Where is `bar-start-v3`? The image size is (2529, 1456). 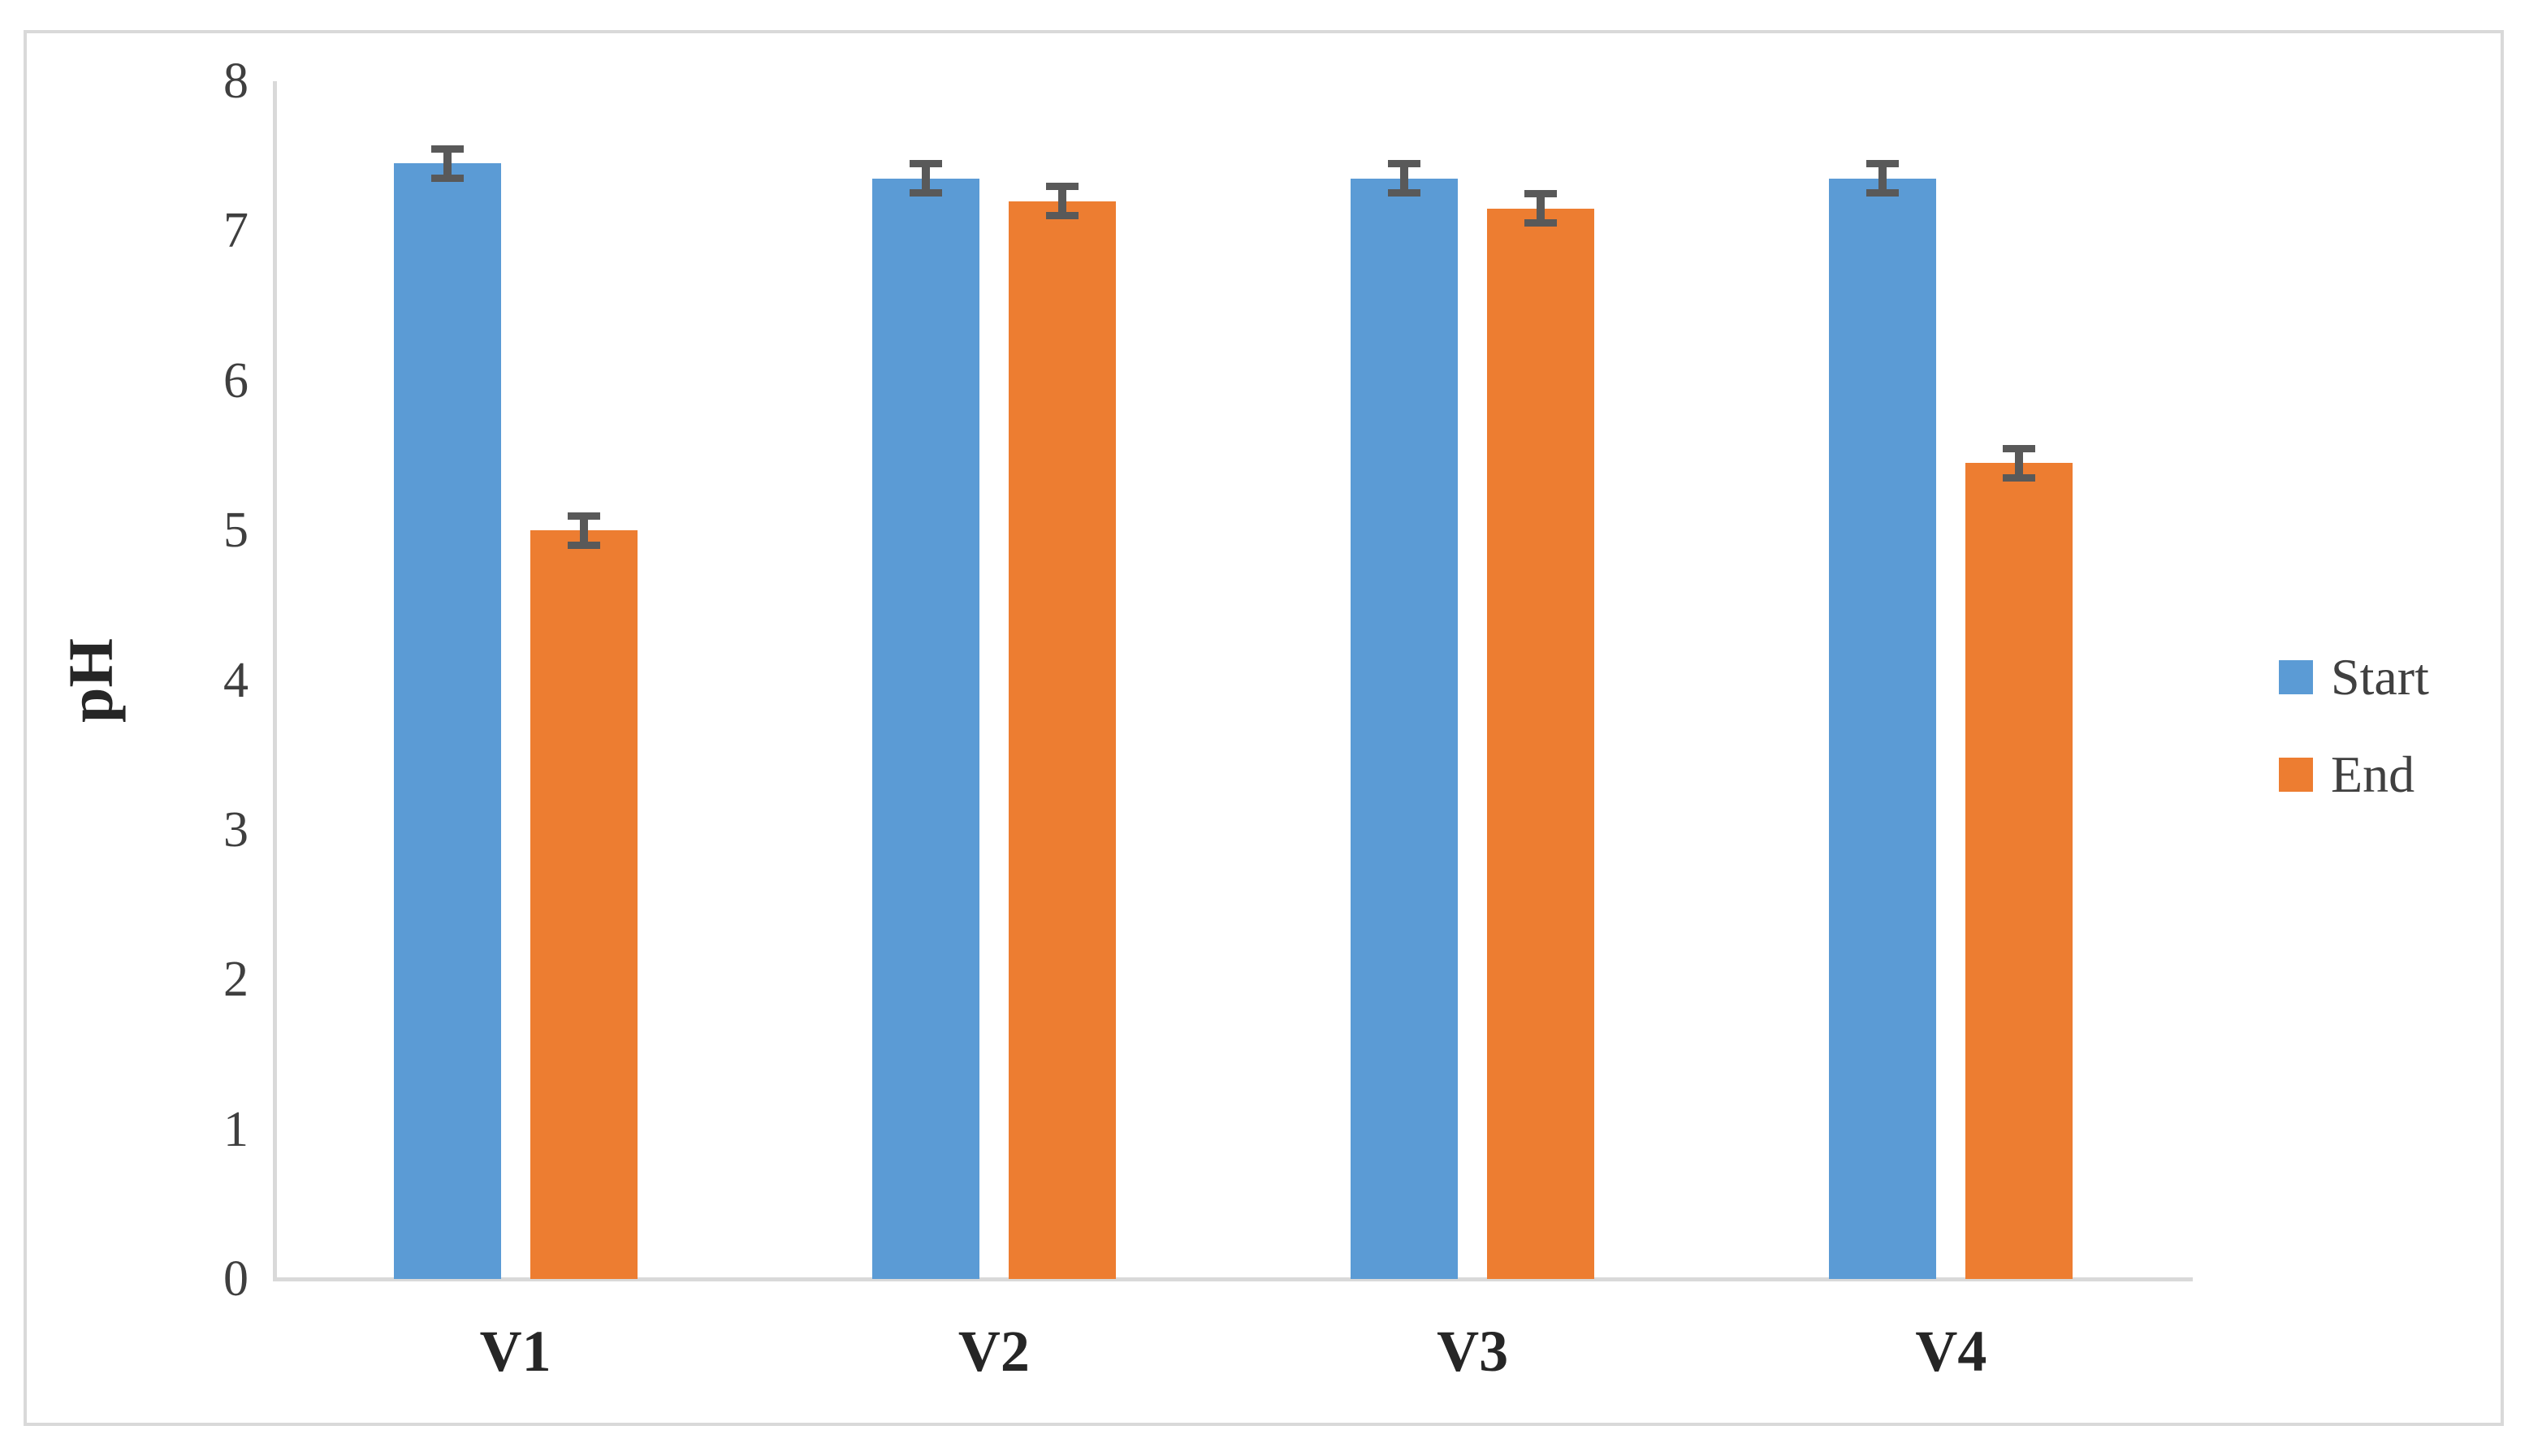 bar-start-v3 is located at coordinates (1405, 728).